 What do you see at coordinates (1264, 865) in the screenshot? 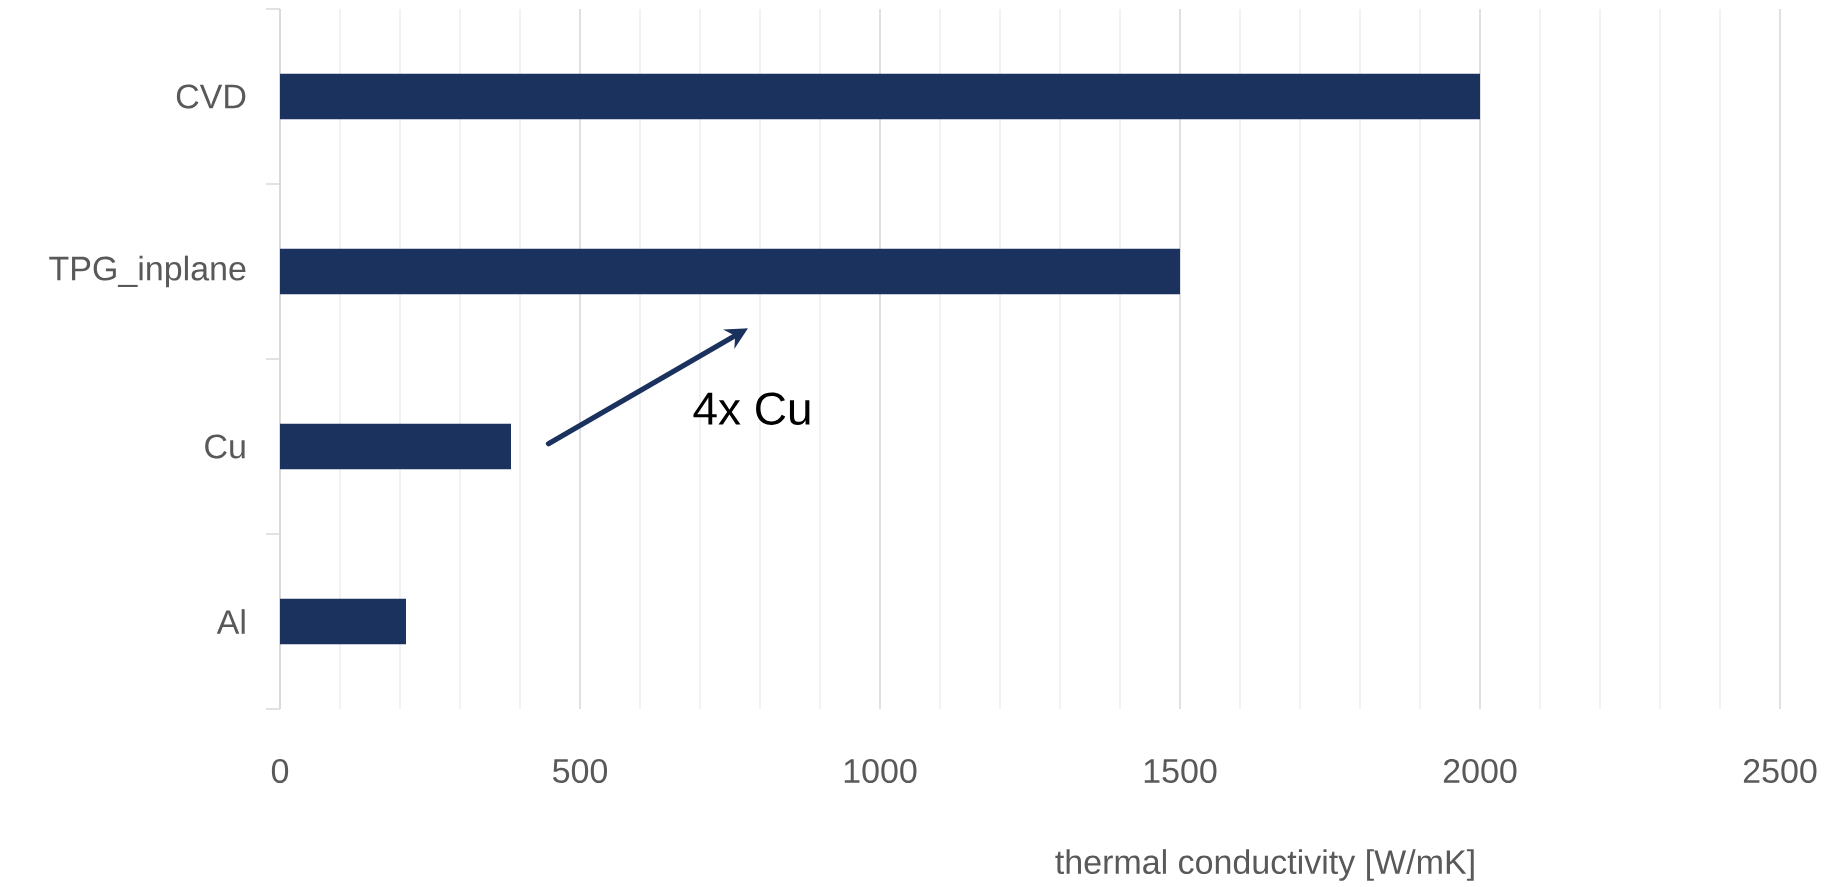
I see `x-axis-title: thermal conductivity [W/mK]` at bounding box center [1264, 865].